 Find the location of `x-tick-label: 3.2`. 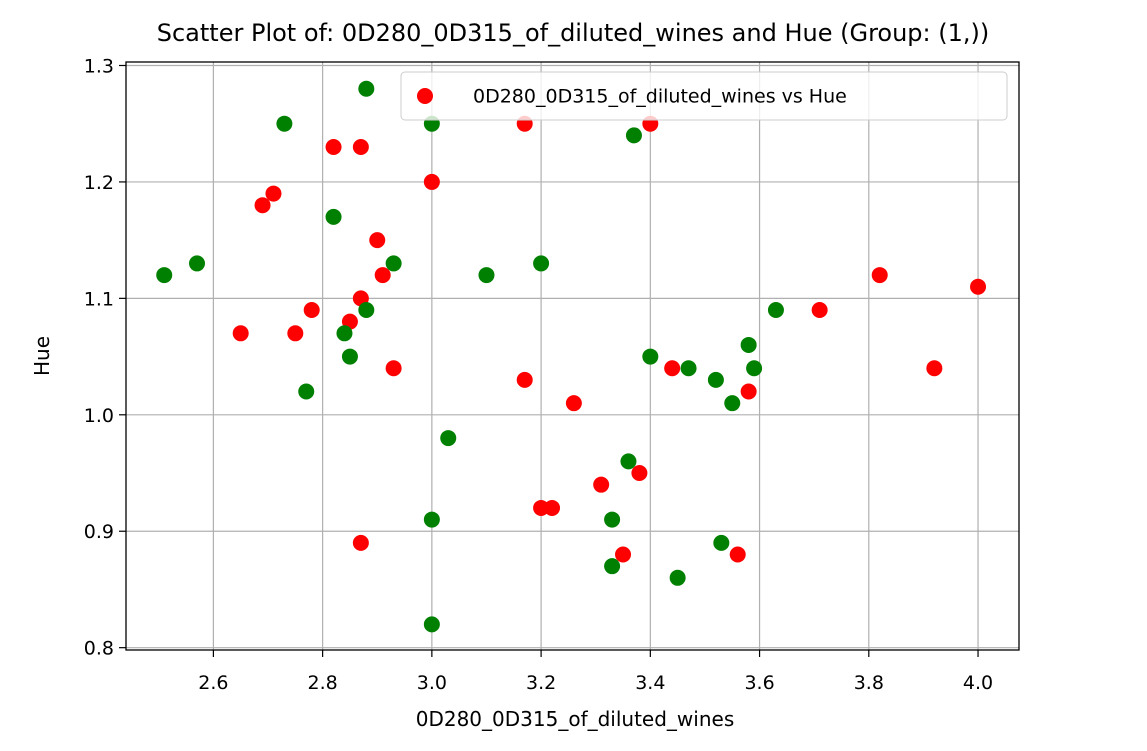

x-tick-label: 3.2 is located at coordinates (541, 683).